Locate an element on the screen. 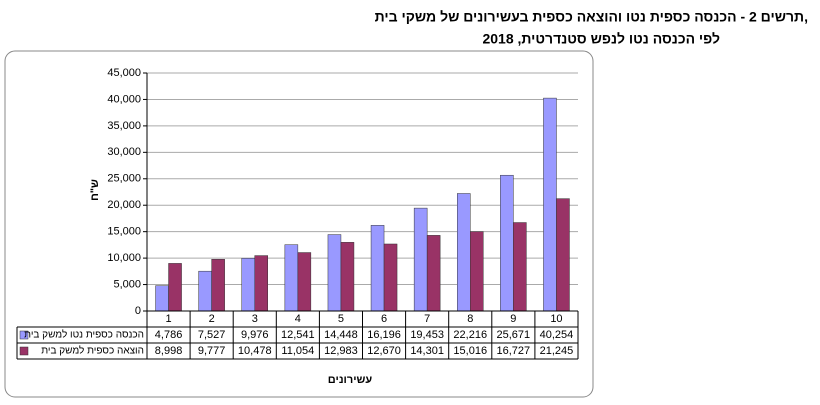 The image size is (820, 405). table-cell: 9,976 is located at coordinates (255, 335).